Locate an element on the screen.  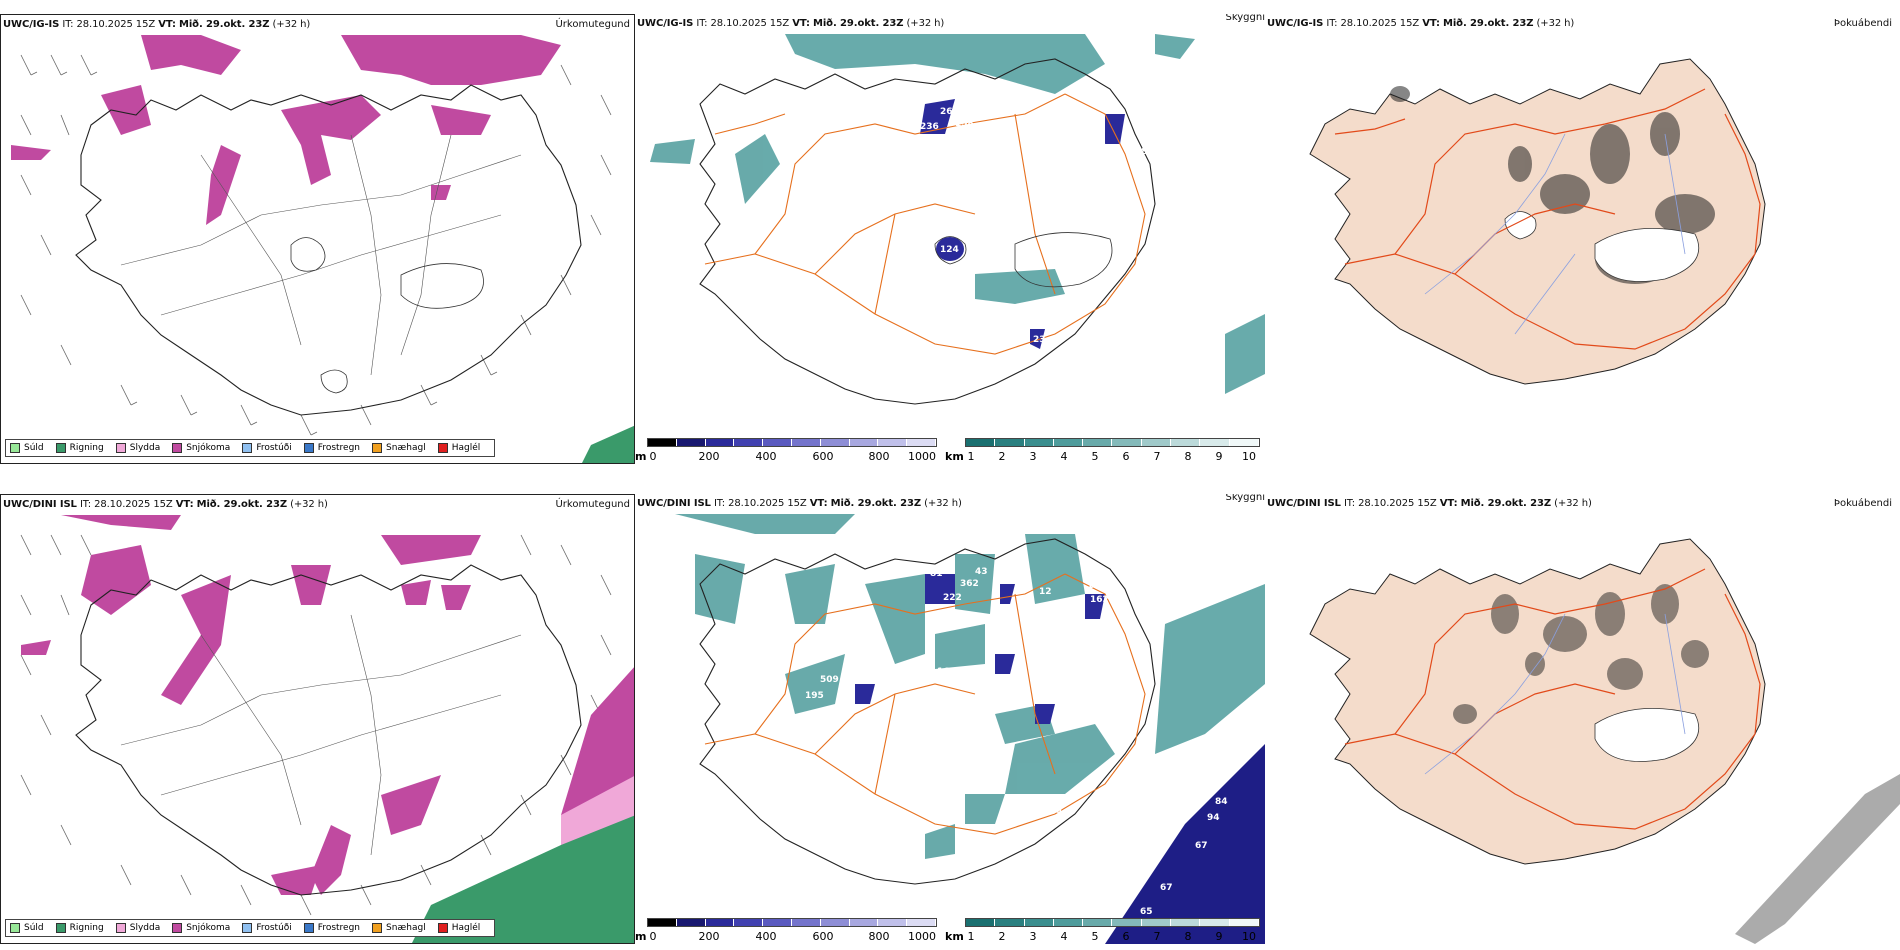
tick-label: 3 is located at coordinates (1033, 936).